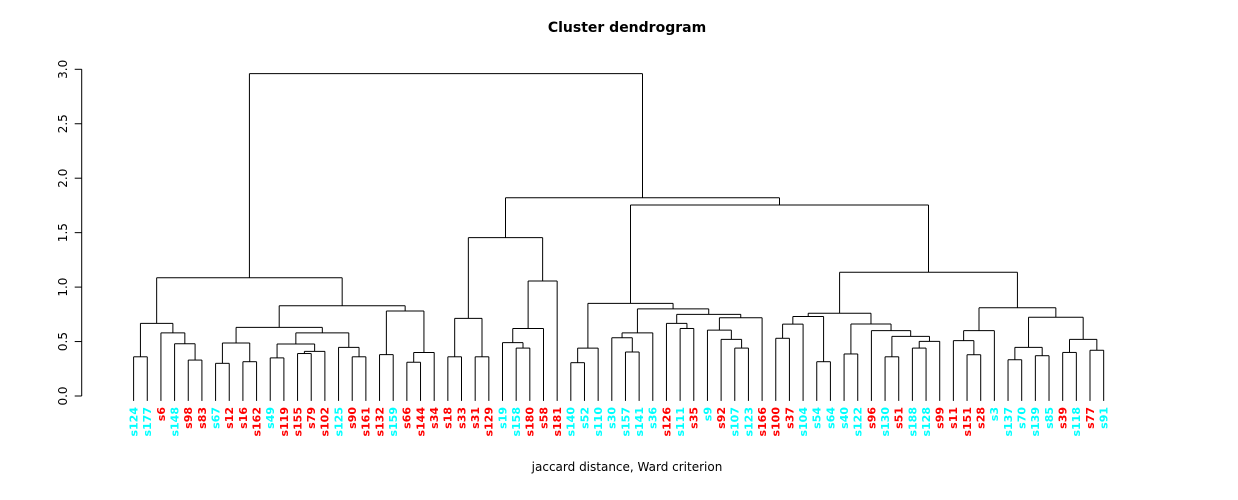  I want to click on leaf-label: s3, so click(994, 414).